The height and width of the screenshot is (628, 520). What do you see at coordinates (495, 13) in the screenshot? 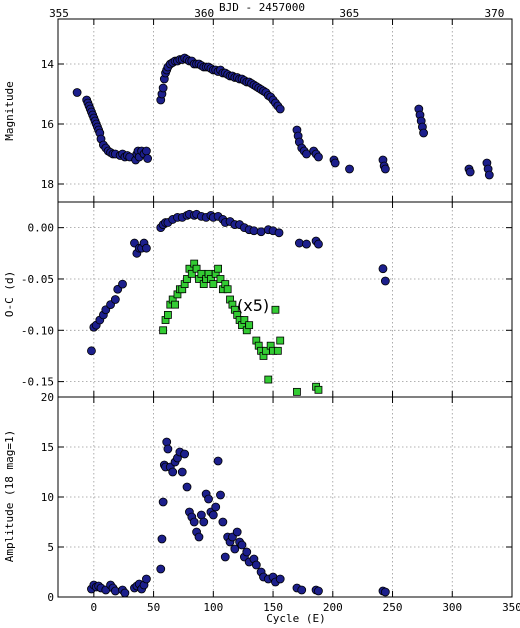
I see `bjd-tick-label: 370` at bounding box center [495, 13].